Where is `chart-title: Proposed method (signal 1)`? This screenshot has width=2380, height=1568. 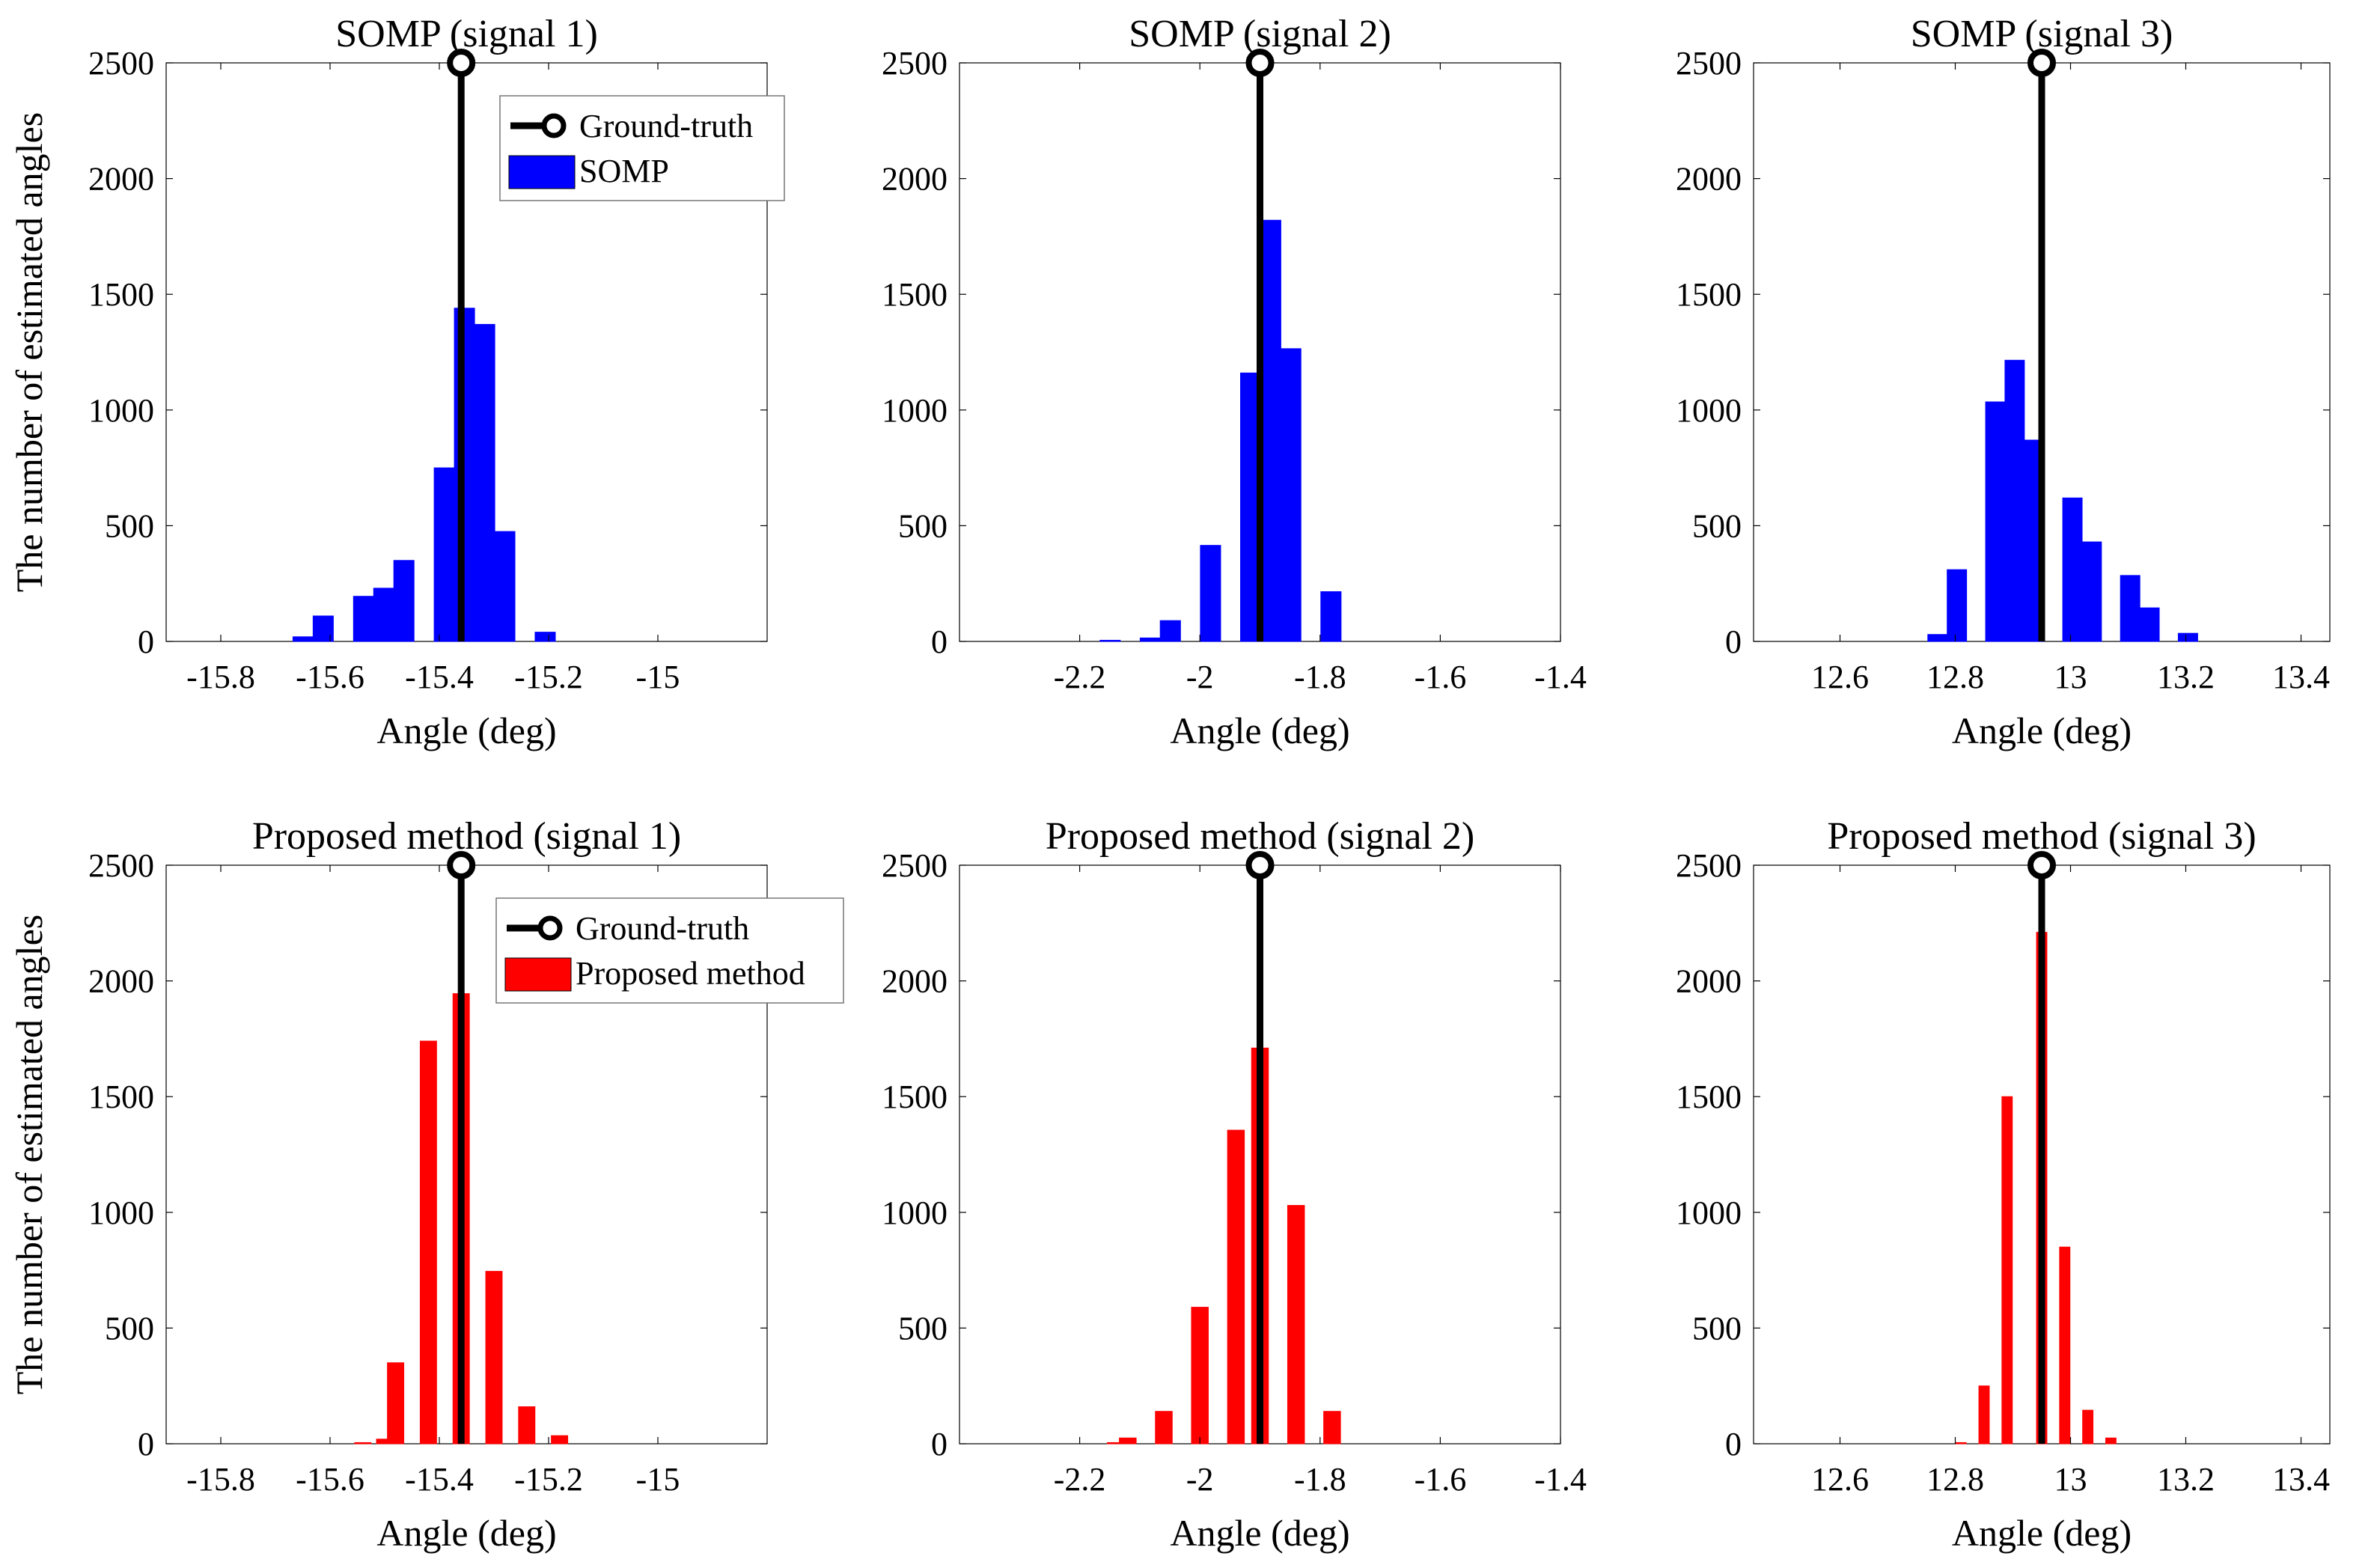
chart-title: Proposed method (signal 1) is located at coordinates (466, 836).